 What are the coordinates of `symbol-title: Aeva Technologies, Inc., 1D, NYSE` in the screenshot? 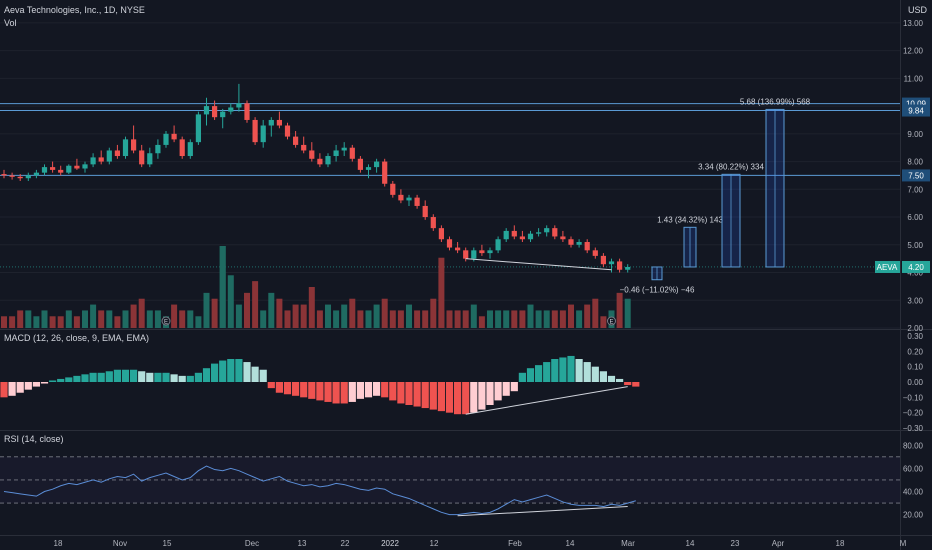 It's located at (74, 10).